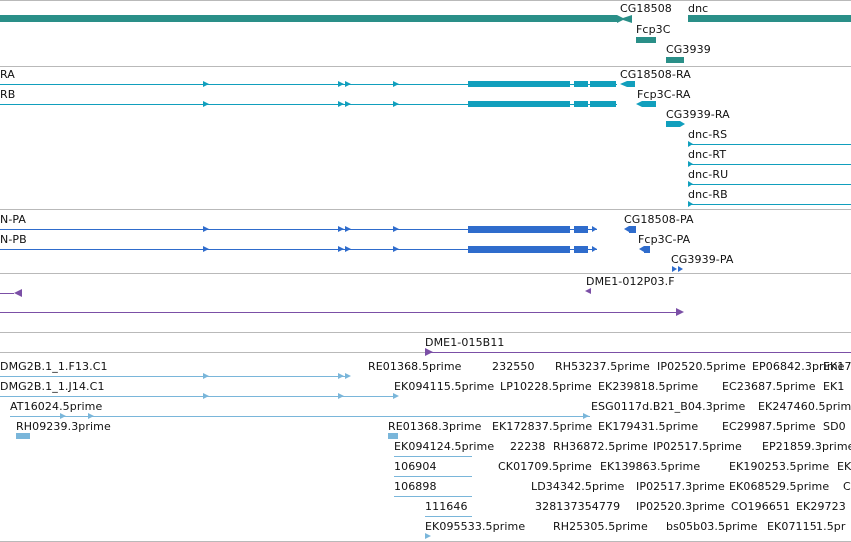 The height and width of the screenshot is (542, 851). I want to click on est-label: 22238, so click(528, 446).